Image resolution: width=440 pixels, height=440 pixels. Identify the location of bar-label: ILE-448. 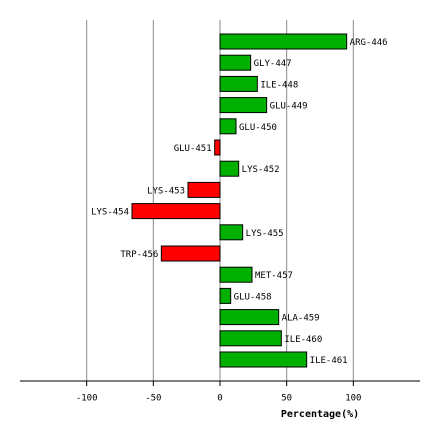
(279, 85).